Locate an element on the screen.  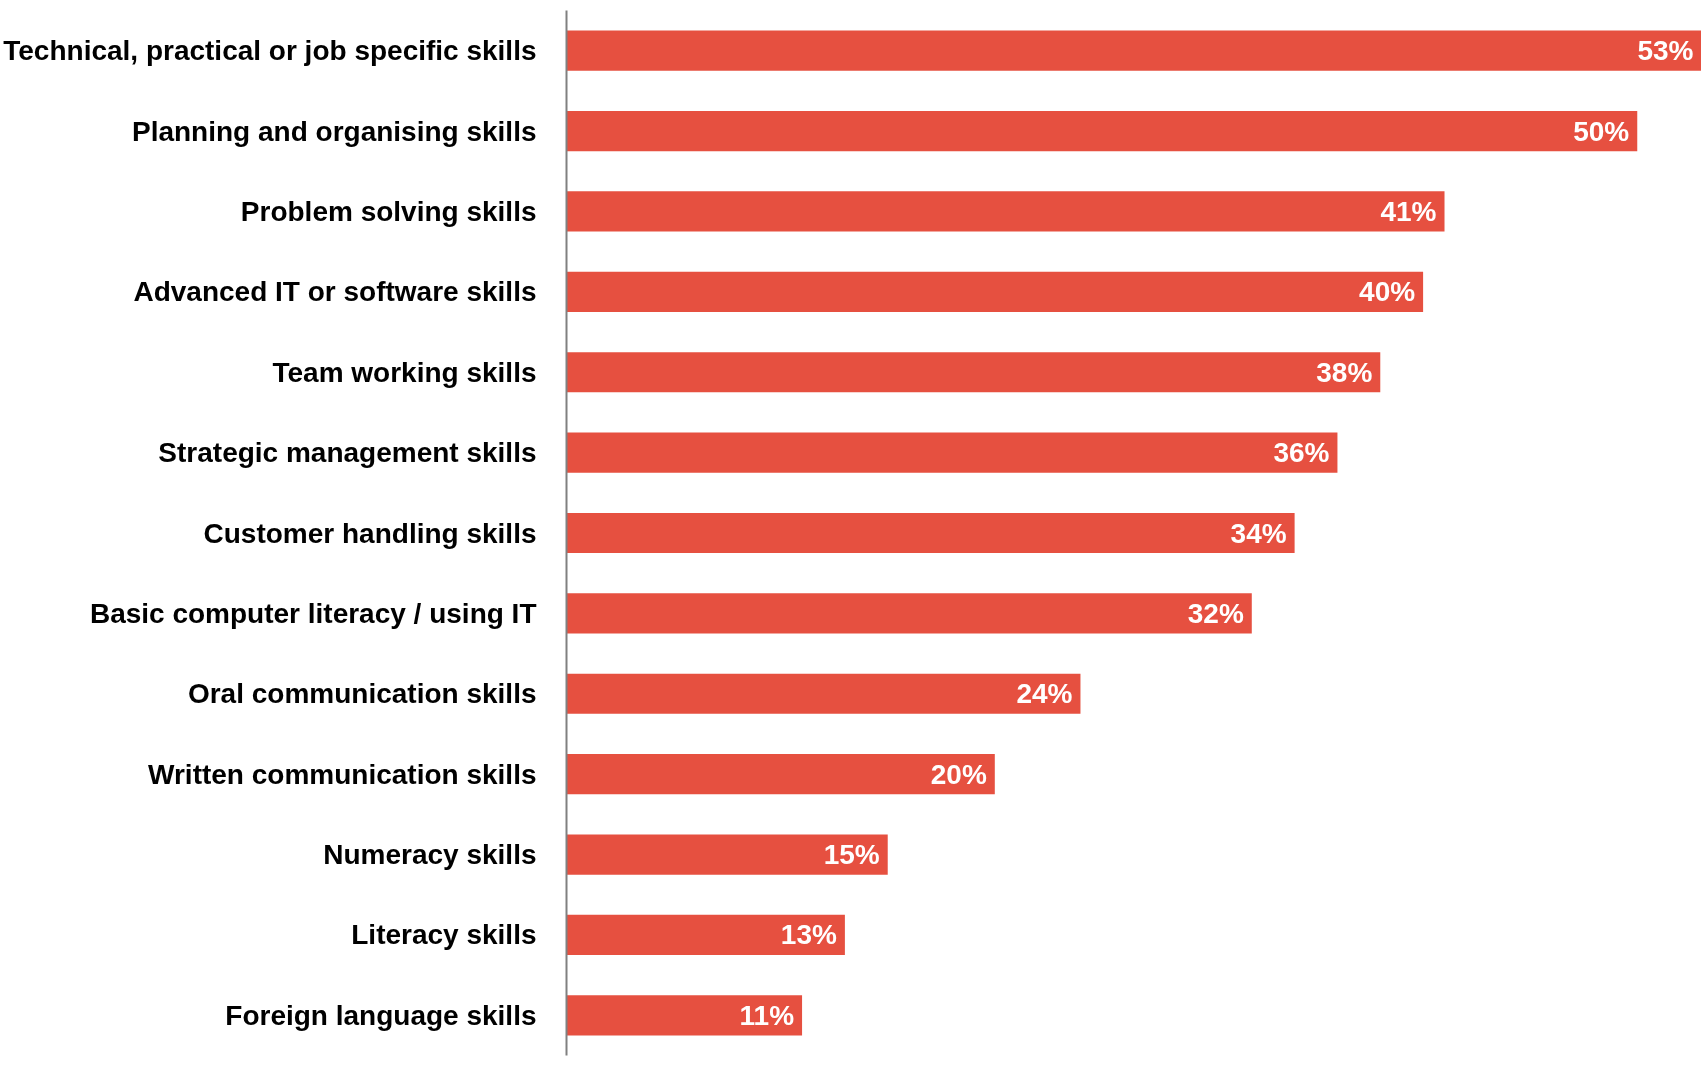
data-label: 36% is located at coordinates (1301, 453).